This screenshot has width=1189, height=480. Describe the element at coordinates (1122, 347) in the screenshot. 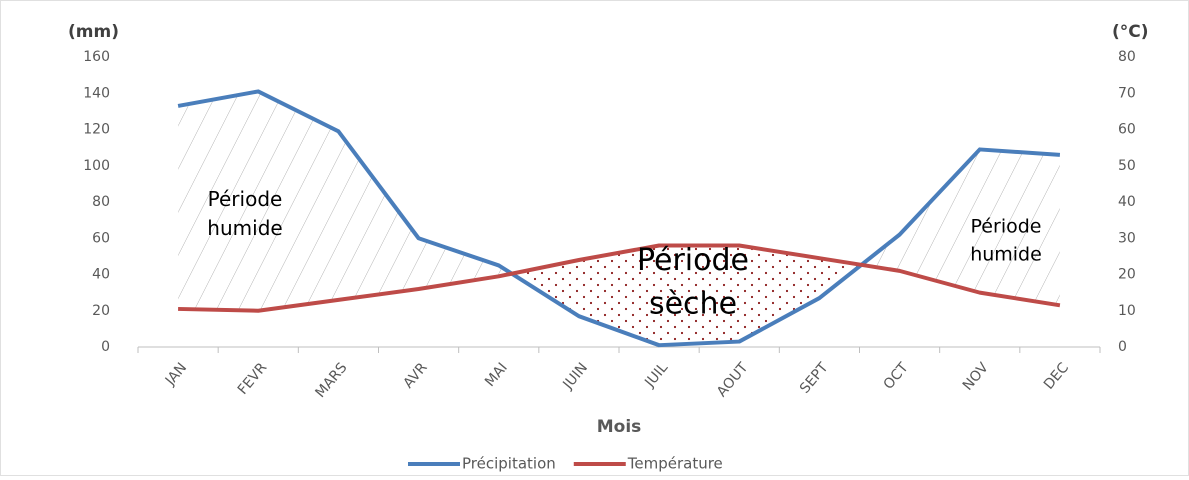

I see `y2-tick-label: 0` at that location.